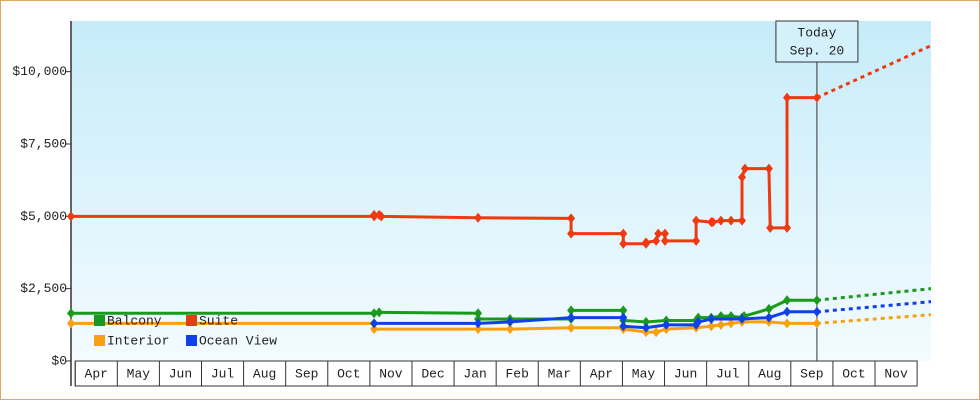 This screenshot has width=980, height=400. What do you see at coordinates (817, 41) in the screenshot?
I see `today-box` at bounding box center [817, 41].